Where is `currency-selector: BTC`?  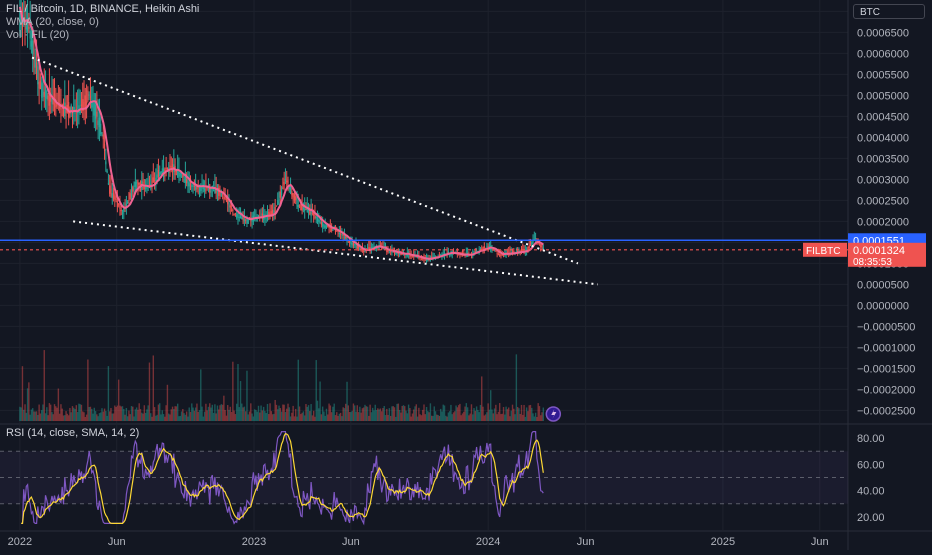
currency-selector: BTC is located at coordinates (889, 11).